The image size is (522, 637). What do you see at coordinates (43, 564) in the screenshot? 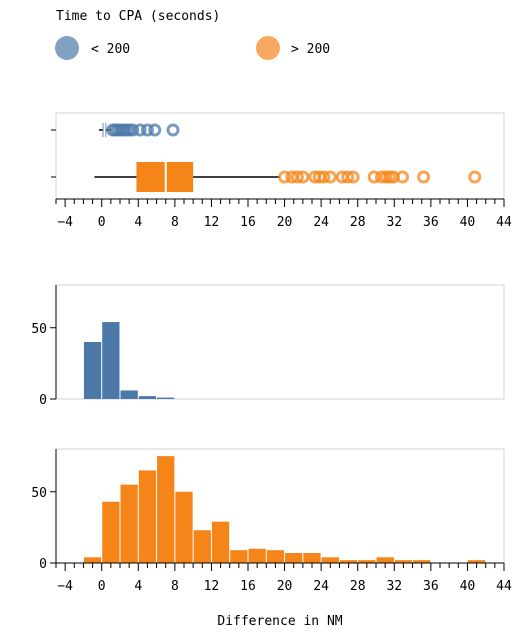
I see `y-tick-label-gt-200: 0` at bounding box center [43, 564].